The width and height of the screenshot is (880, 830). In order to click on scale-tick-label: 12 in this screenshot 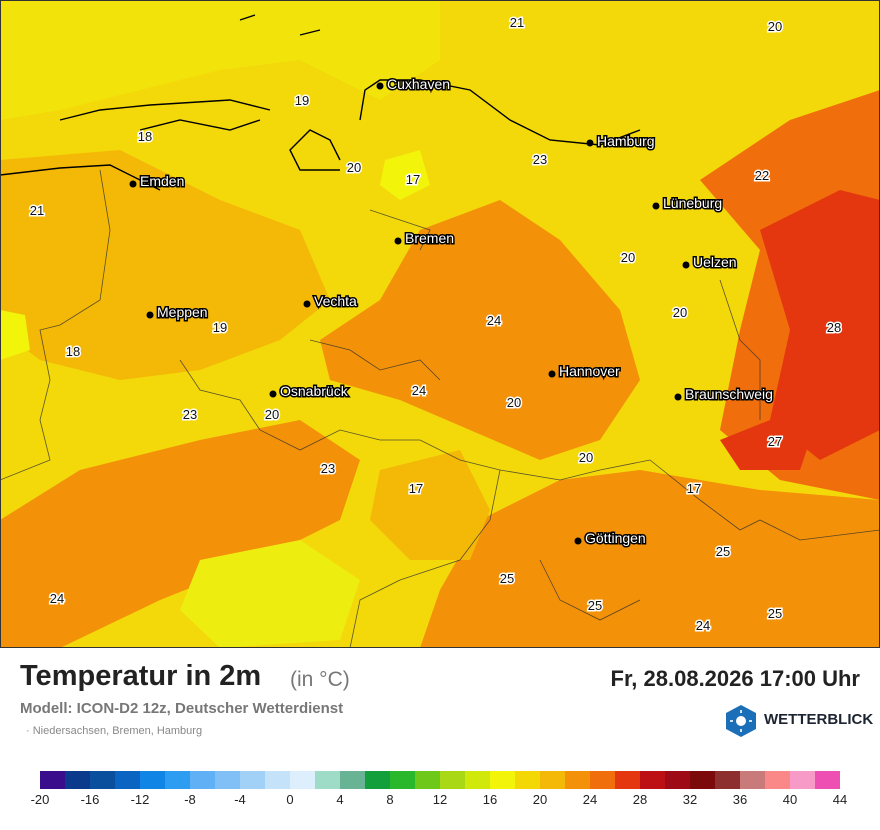, I will do `click(440, 799)`.